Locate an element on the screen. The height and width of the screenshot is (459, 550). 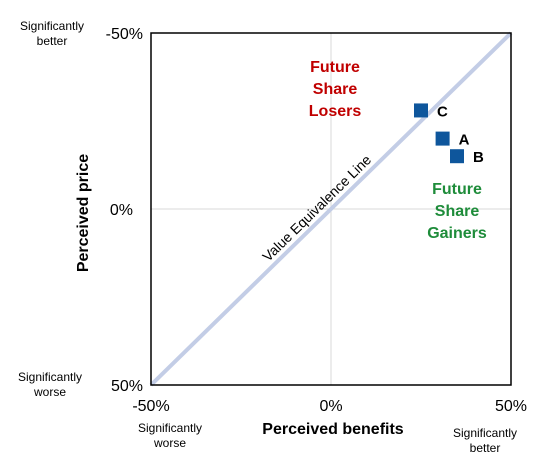
x-tick-label: 50% is located at coordinates (511, 406).